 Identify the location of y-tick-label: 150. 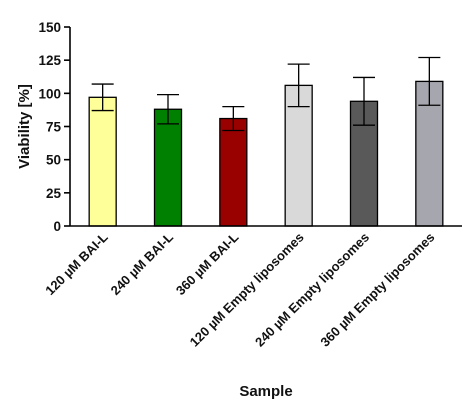
(49, 27).